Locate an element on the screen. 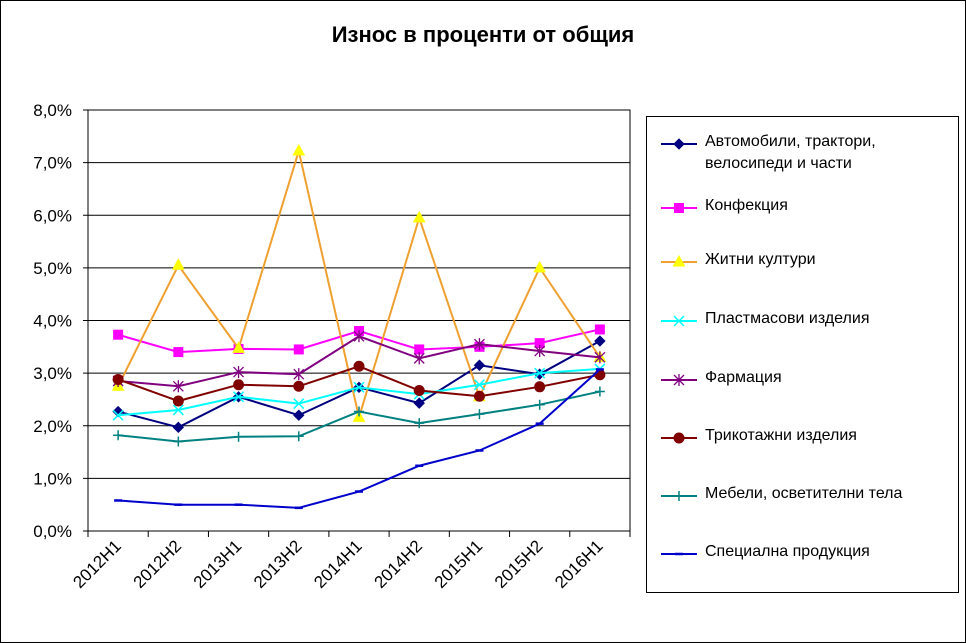 This screenshot has height=643, width=966. x-tick-label: 2012H1 is located at coordinates (97, 564).